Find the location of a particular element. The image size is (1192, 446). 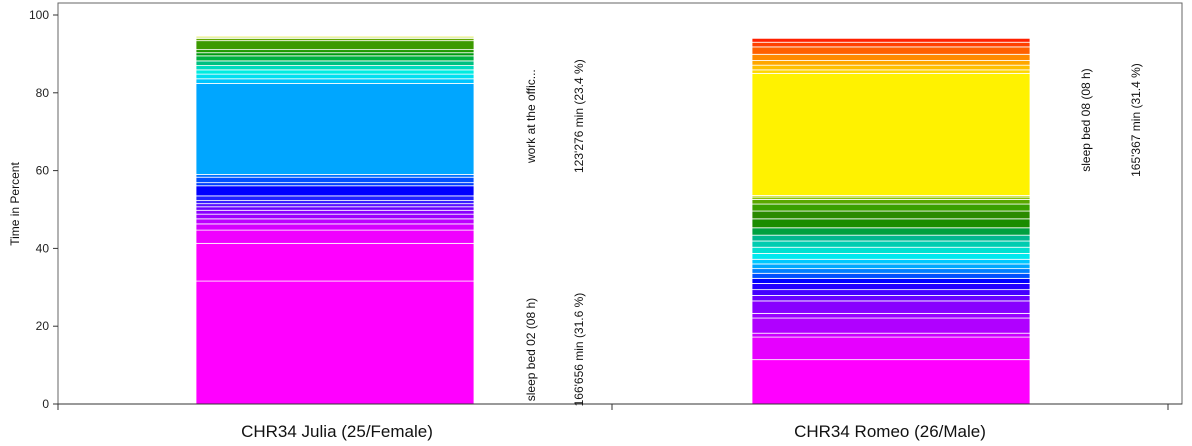

annotation-value: 123'276 min (23.4 %) is located at coordinates (579, 116).